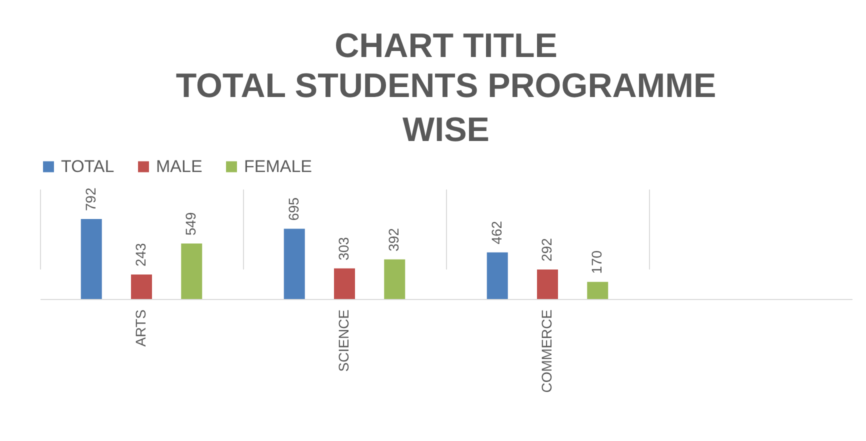 Image resolution: width=866 pixels, height=441 pixels. I want to click on data-label: 549, so click(190, 224).